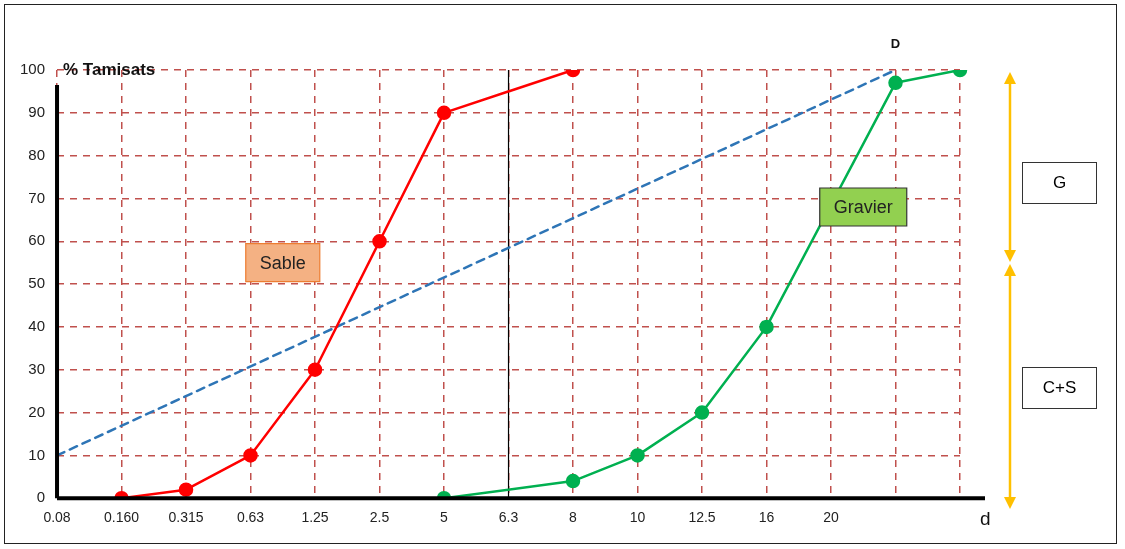 The width and height of the screenshot is (1125, 549). What do you see at coordinates (37, 368) in the screenshot?
I see `y-tick-label: 30` at bounding box center [37, 368].